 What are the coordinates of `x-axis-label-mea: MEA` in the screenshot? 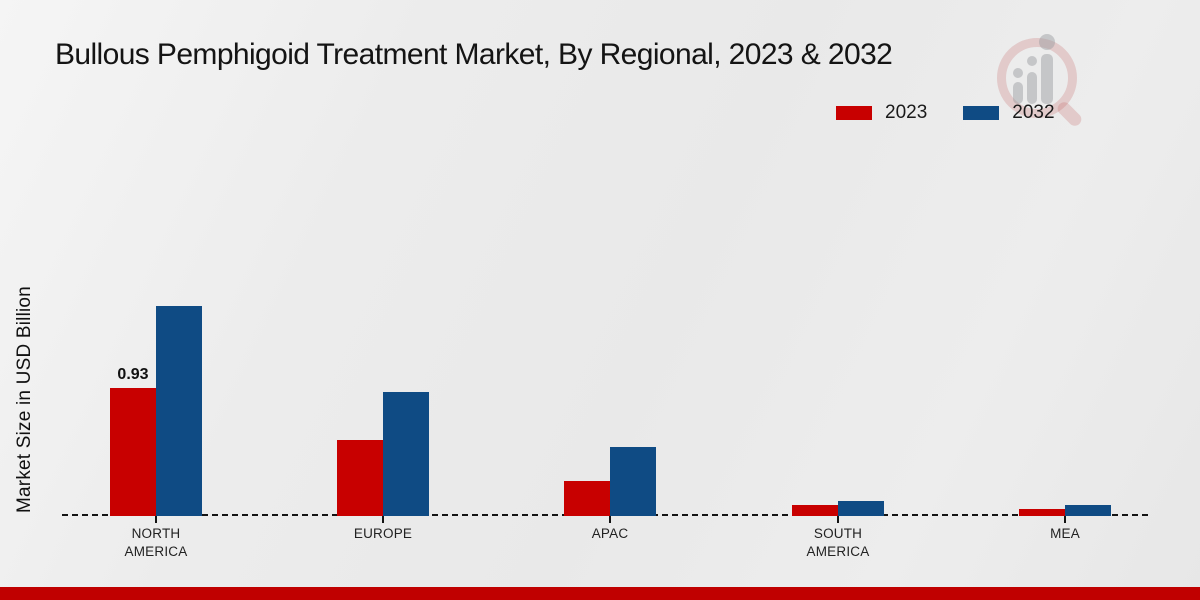 It's located at (1065, 533).